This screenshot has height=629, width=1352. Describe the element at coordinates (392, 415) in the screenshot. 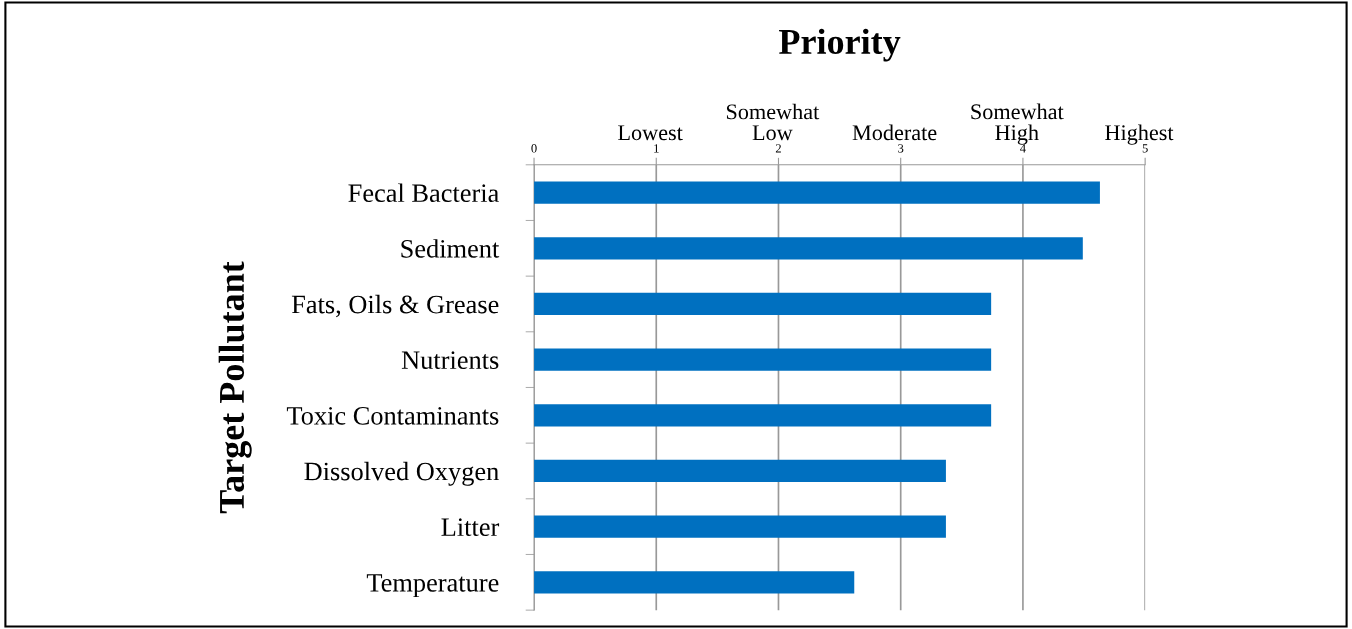

I see `y-tick-label: Toxic Contaminants` at that location.